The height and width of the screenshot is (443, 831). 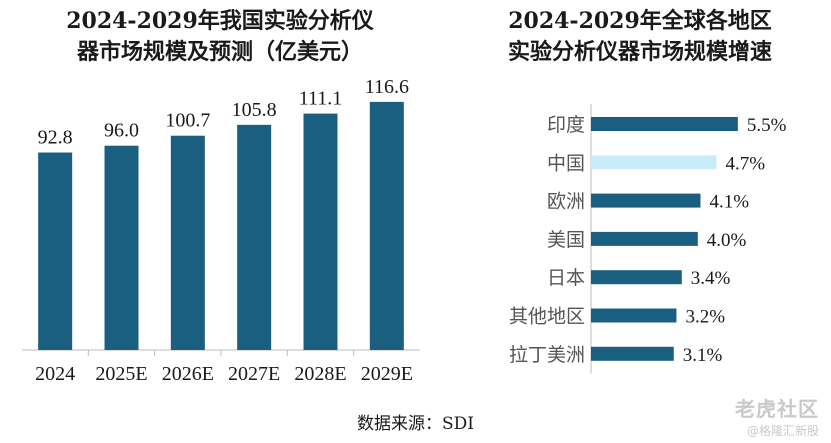 What do you see at coordinates (387, 87) in the screenshot?
I see `bar-value-label-2029E: 116.6` at bounding box center [387, 87].